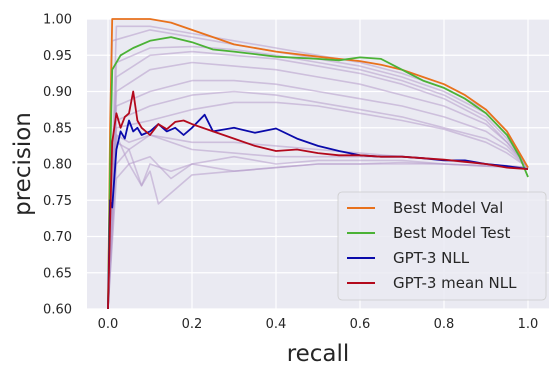 This screenshot has height=365, width=552. I want to click on y-tick-label: 0.90, so click(57, 92).